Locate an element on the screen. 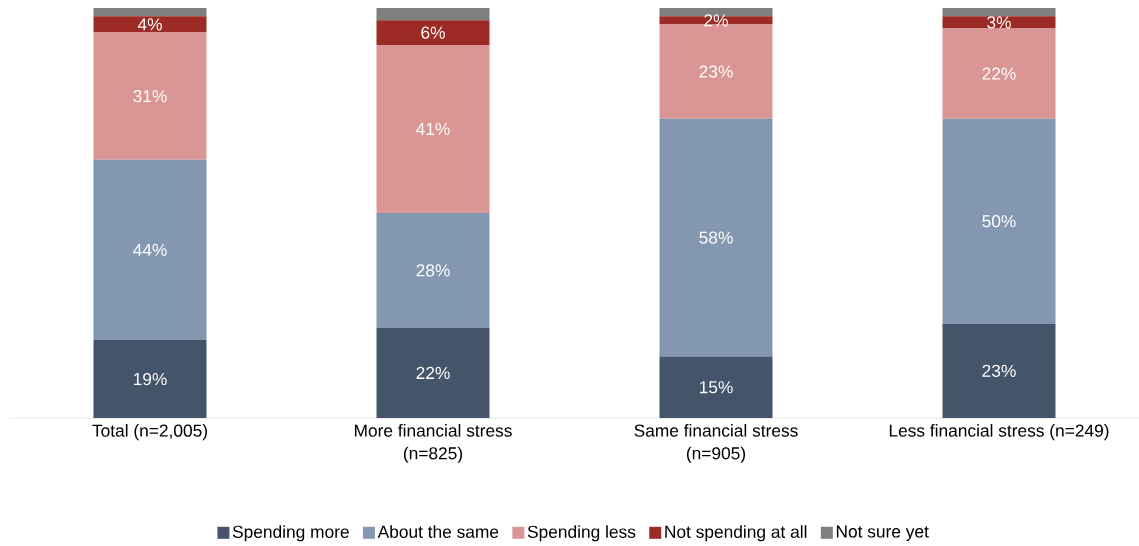  data-label: 50% is located at coordinates (999, 221).